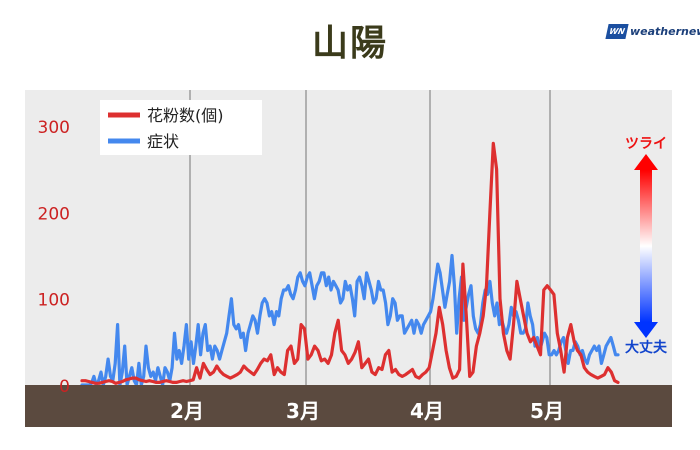  I want to click on legend-label-symptom: 症状, so click(163, 141).